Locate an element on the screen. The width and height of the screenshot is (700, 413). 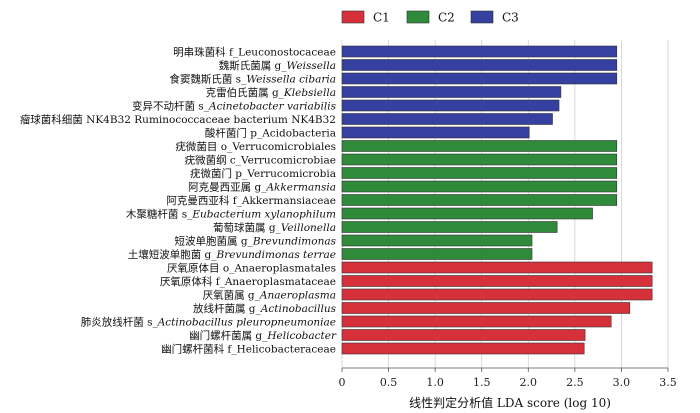
legend-swatch-c1 is located at coordinates (353, 17).